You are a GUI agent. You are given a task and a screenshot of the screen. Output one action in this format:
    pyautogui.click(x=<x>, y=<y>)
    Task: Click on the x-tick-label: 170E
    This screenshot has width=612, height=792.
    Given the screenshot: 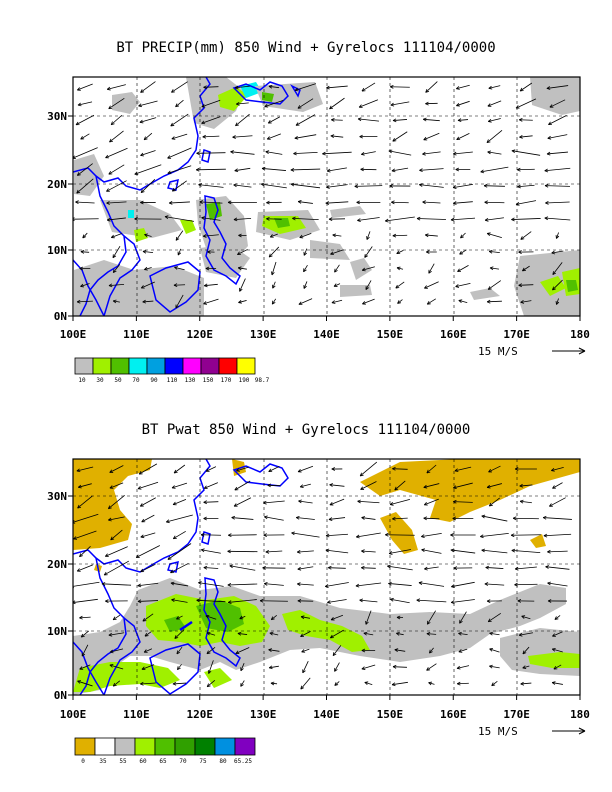 What is the action you would take?
    pyautogui.click(x=516, y=714)
    